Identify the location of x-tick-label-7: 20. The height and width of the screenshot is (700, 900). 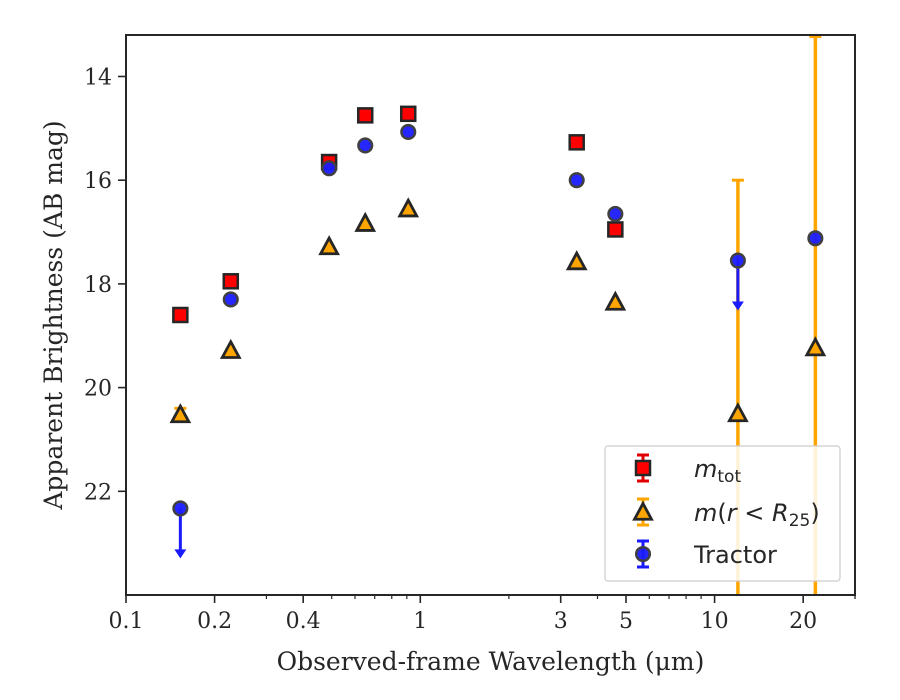
(803, 621).